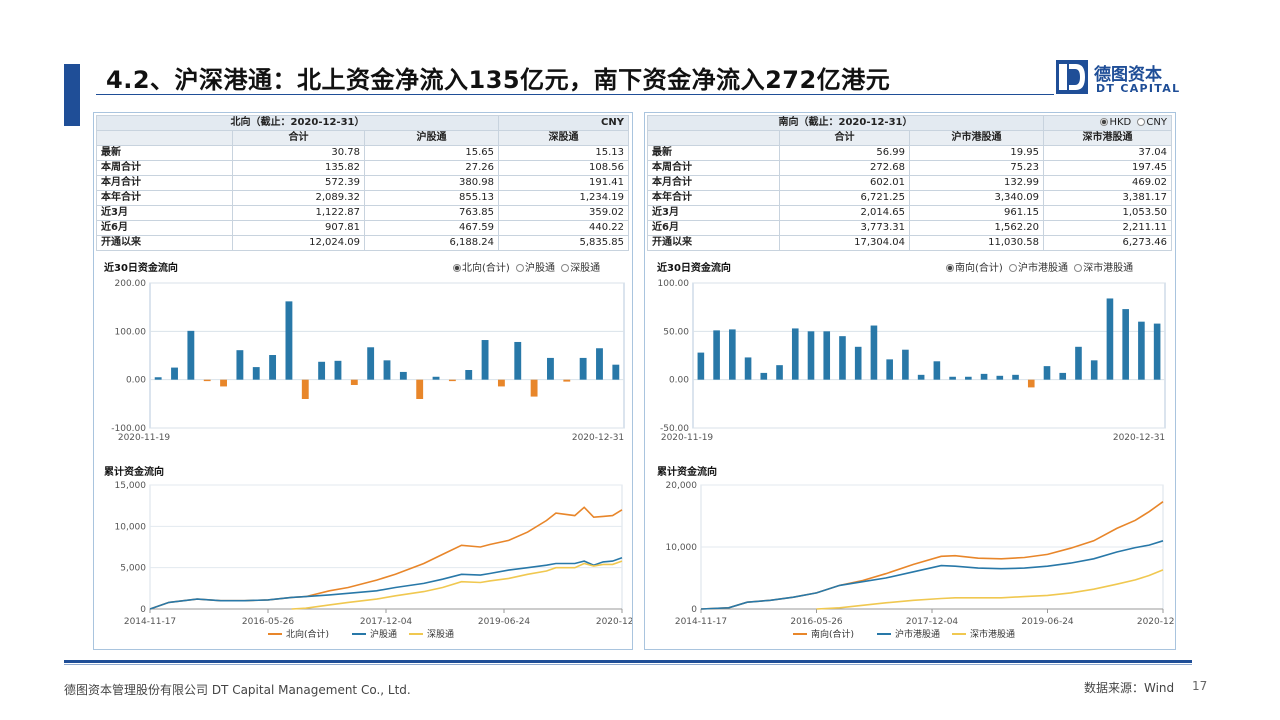  Describe the element at coordinates (431, 198) in the screenshot. I see `cell: 855.13` at that location.